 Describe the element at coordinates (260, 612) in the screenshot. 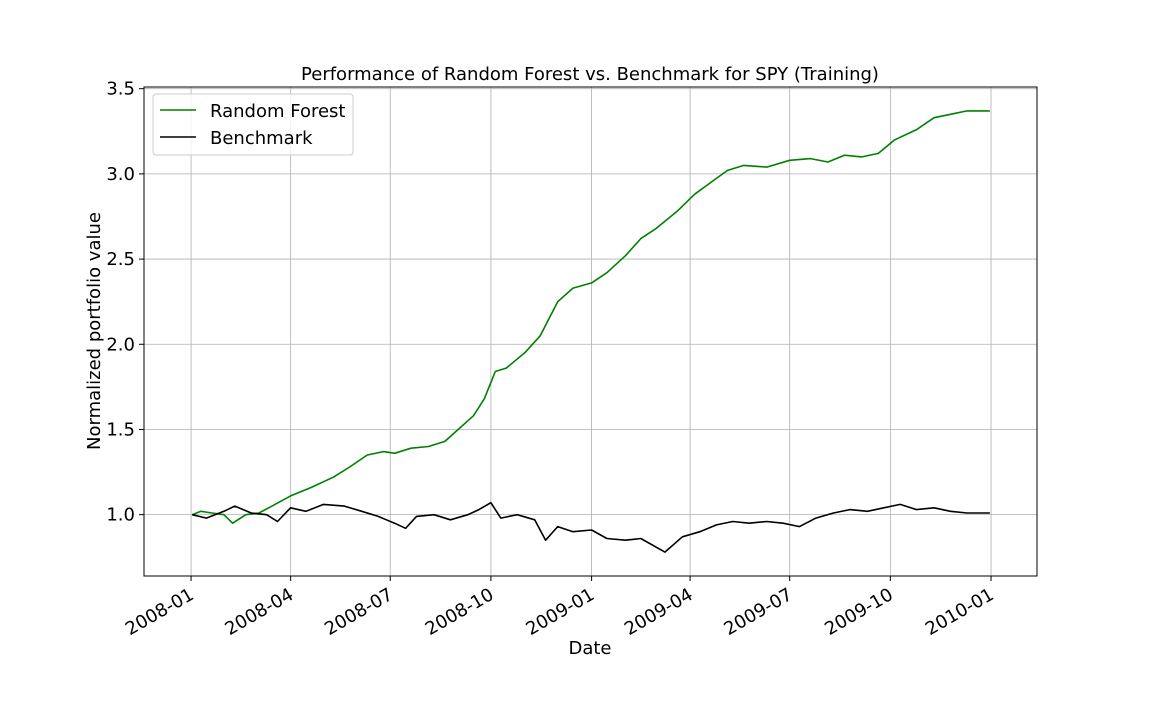

I see `x-tick-label: 2008-04` at that location.